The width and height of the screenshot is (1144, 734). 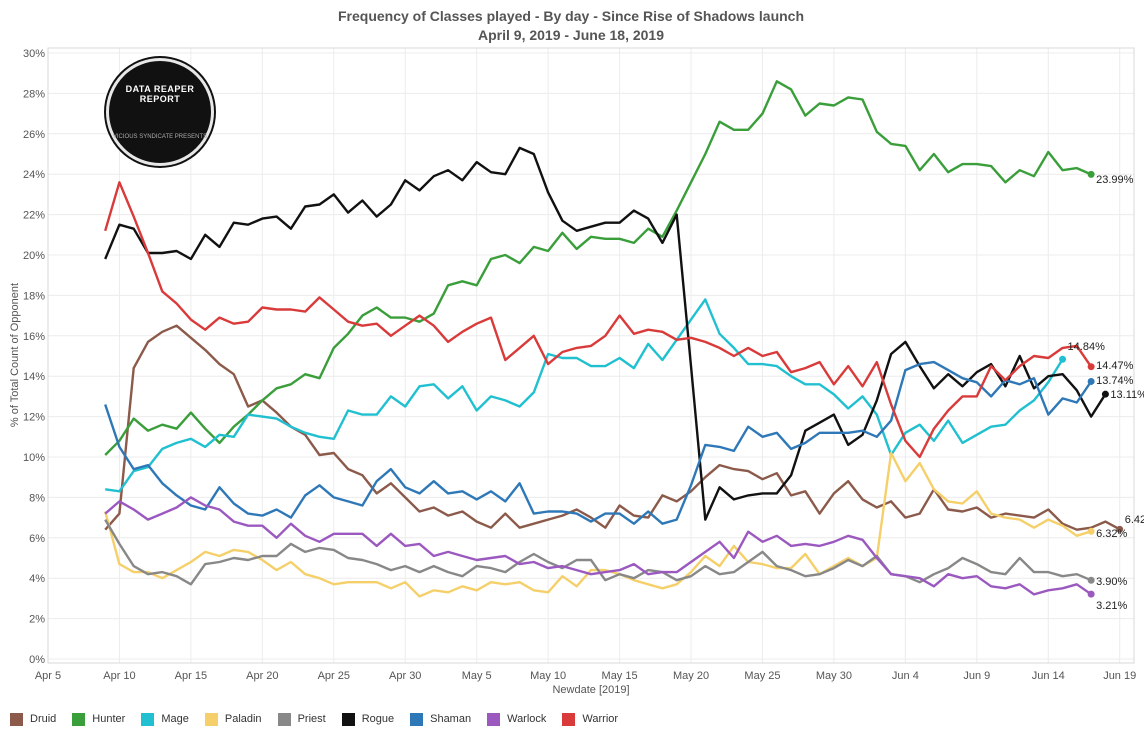 What do you see at coordinates (160, 137) in the screenshot?
I see `logo-subtext: VICIOUS SYNDICATE PRESENTS` at bounding box center [160, 137].